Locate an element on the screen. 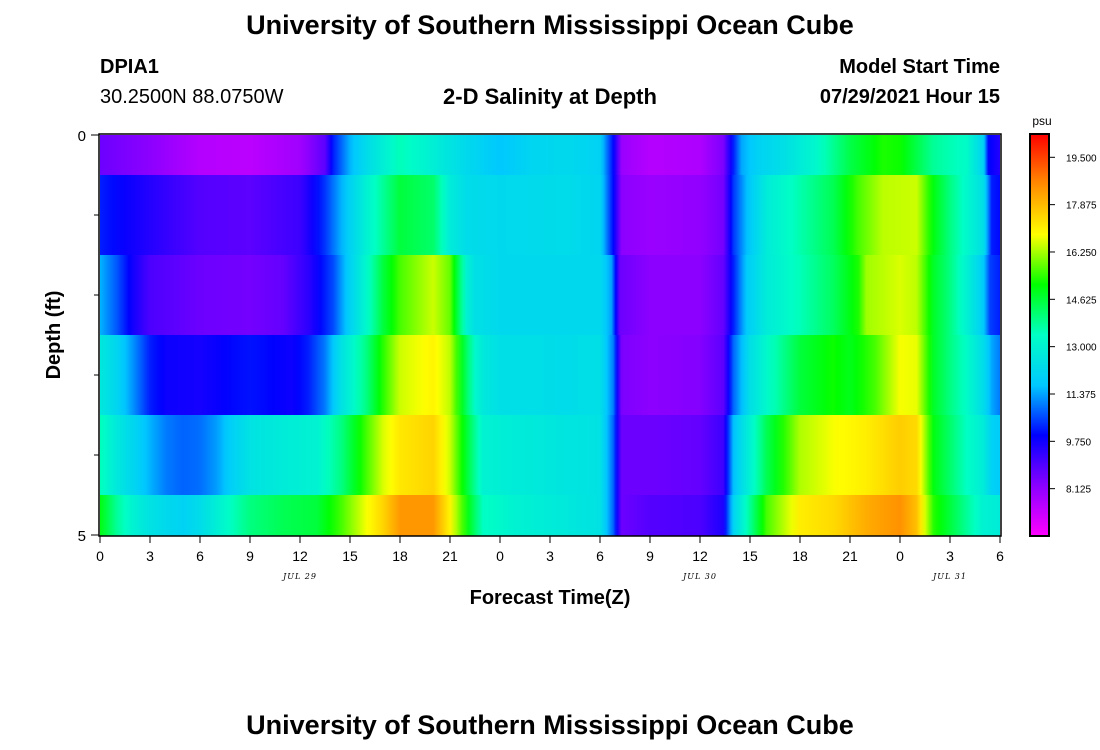 The image size is (1100, 750). colorbar-tick-label: 17.875 is located at coordinates (1081, 206).